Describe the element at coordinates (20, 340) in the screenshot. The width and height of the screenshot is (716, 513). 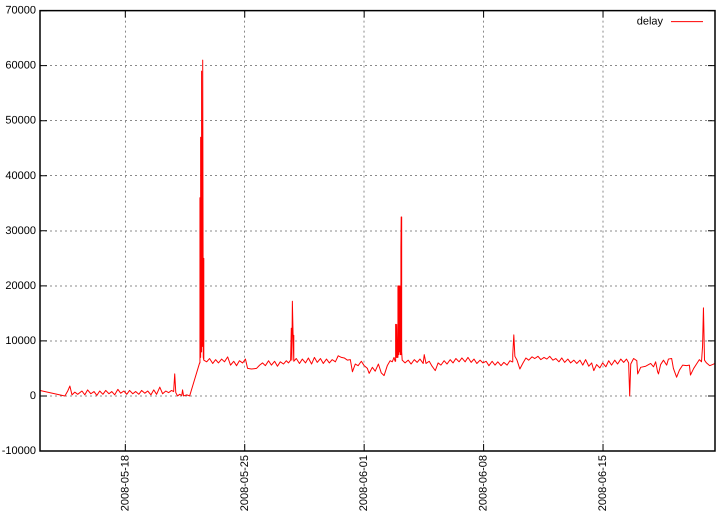
I see `y-tick-label: 10000` at that location.